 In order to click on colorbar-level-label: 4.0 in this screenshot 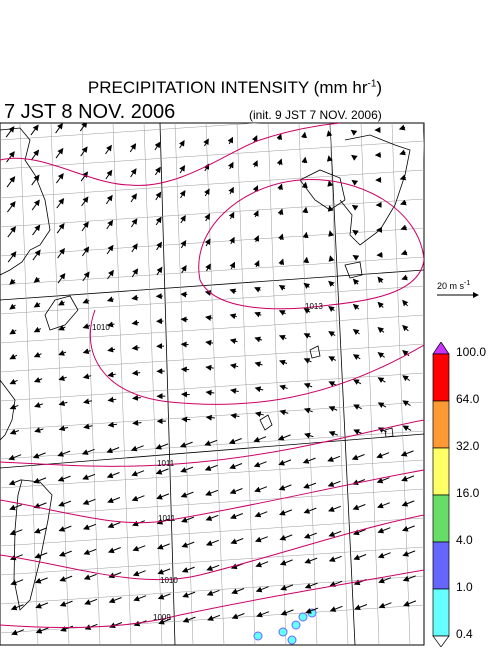, I will do `click(464, 540)`.